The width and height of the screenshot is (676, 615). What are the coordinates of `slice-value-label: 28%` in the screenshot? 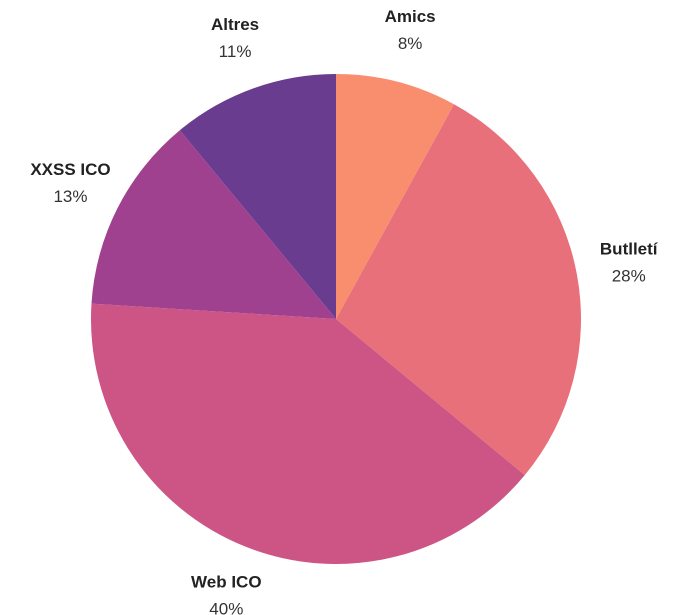 It's located at (629, 276).